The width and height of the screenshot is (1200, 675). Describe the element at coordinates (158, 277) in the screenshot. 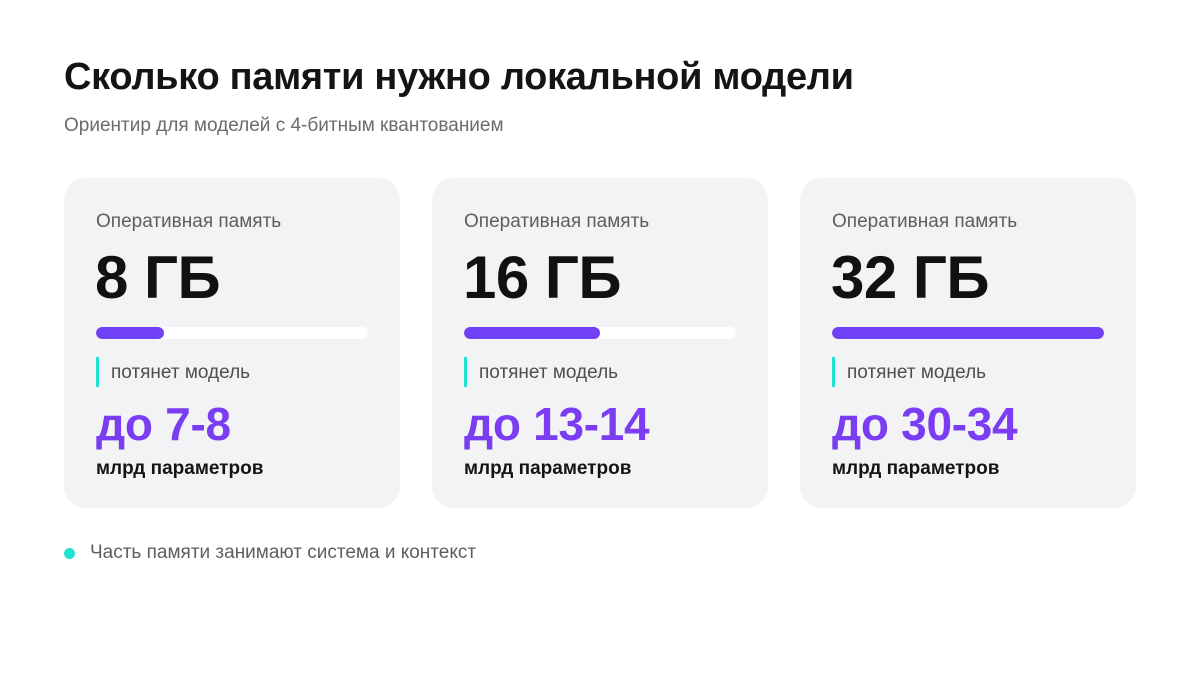

I see `ram-amount: 8 ГБ` at that location.